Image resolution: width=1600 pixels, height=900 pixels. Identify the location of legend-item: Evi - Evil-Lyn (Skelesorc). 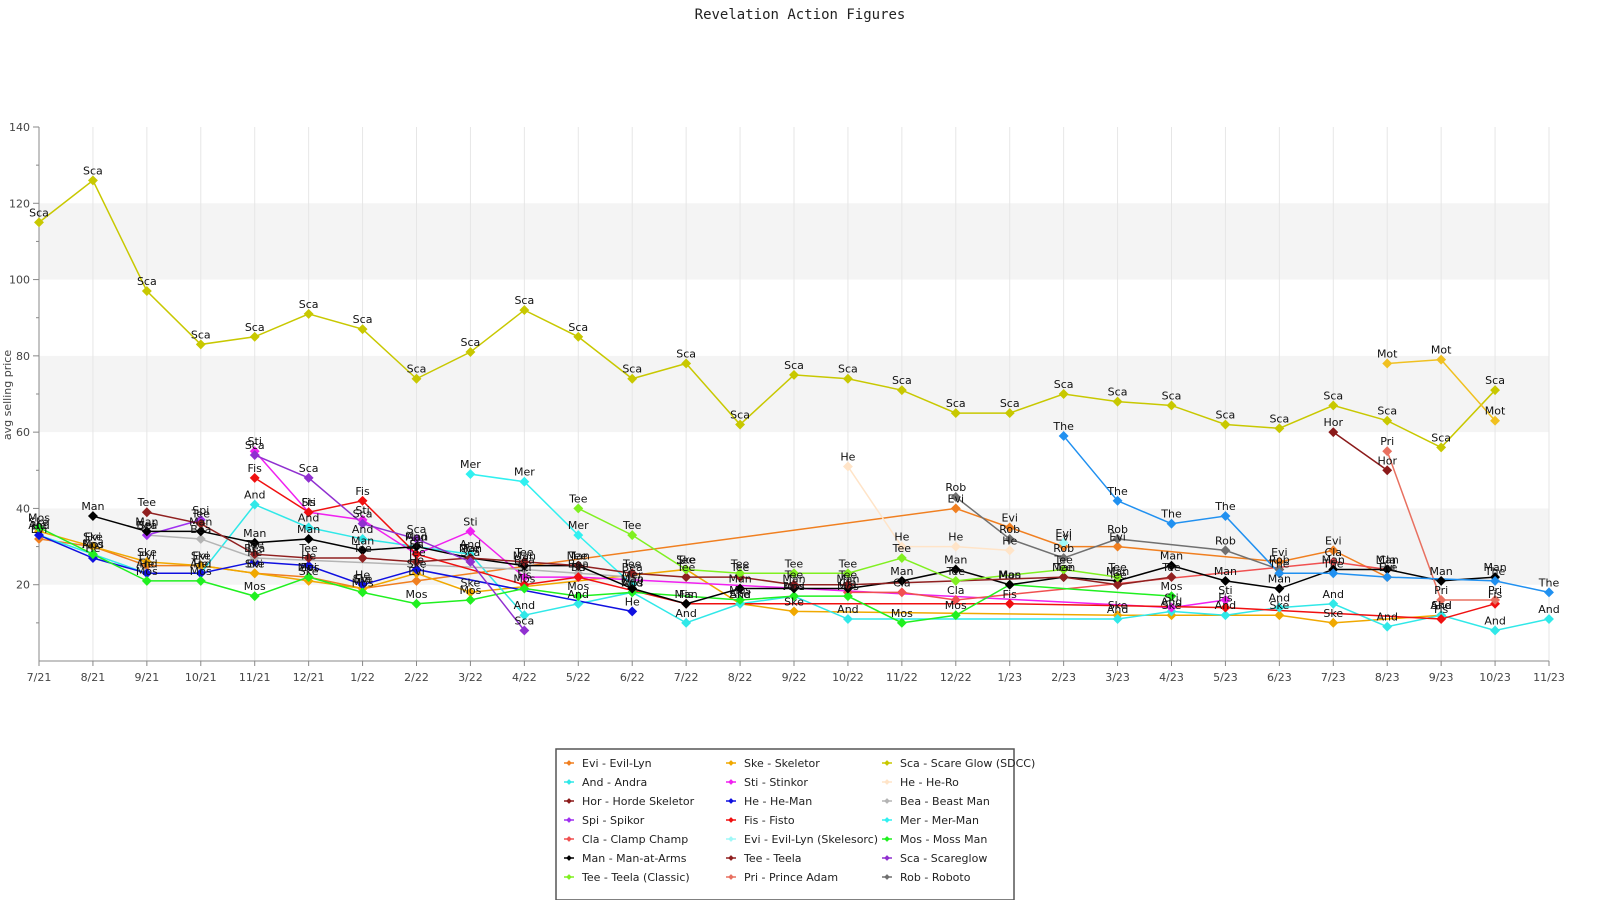
(802, 839).